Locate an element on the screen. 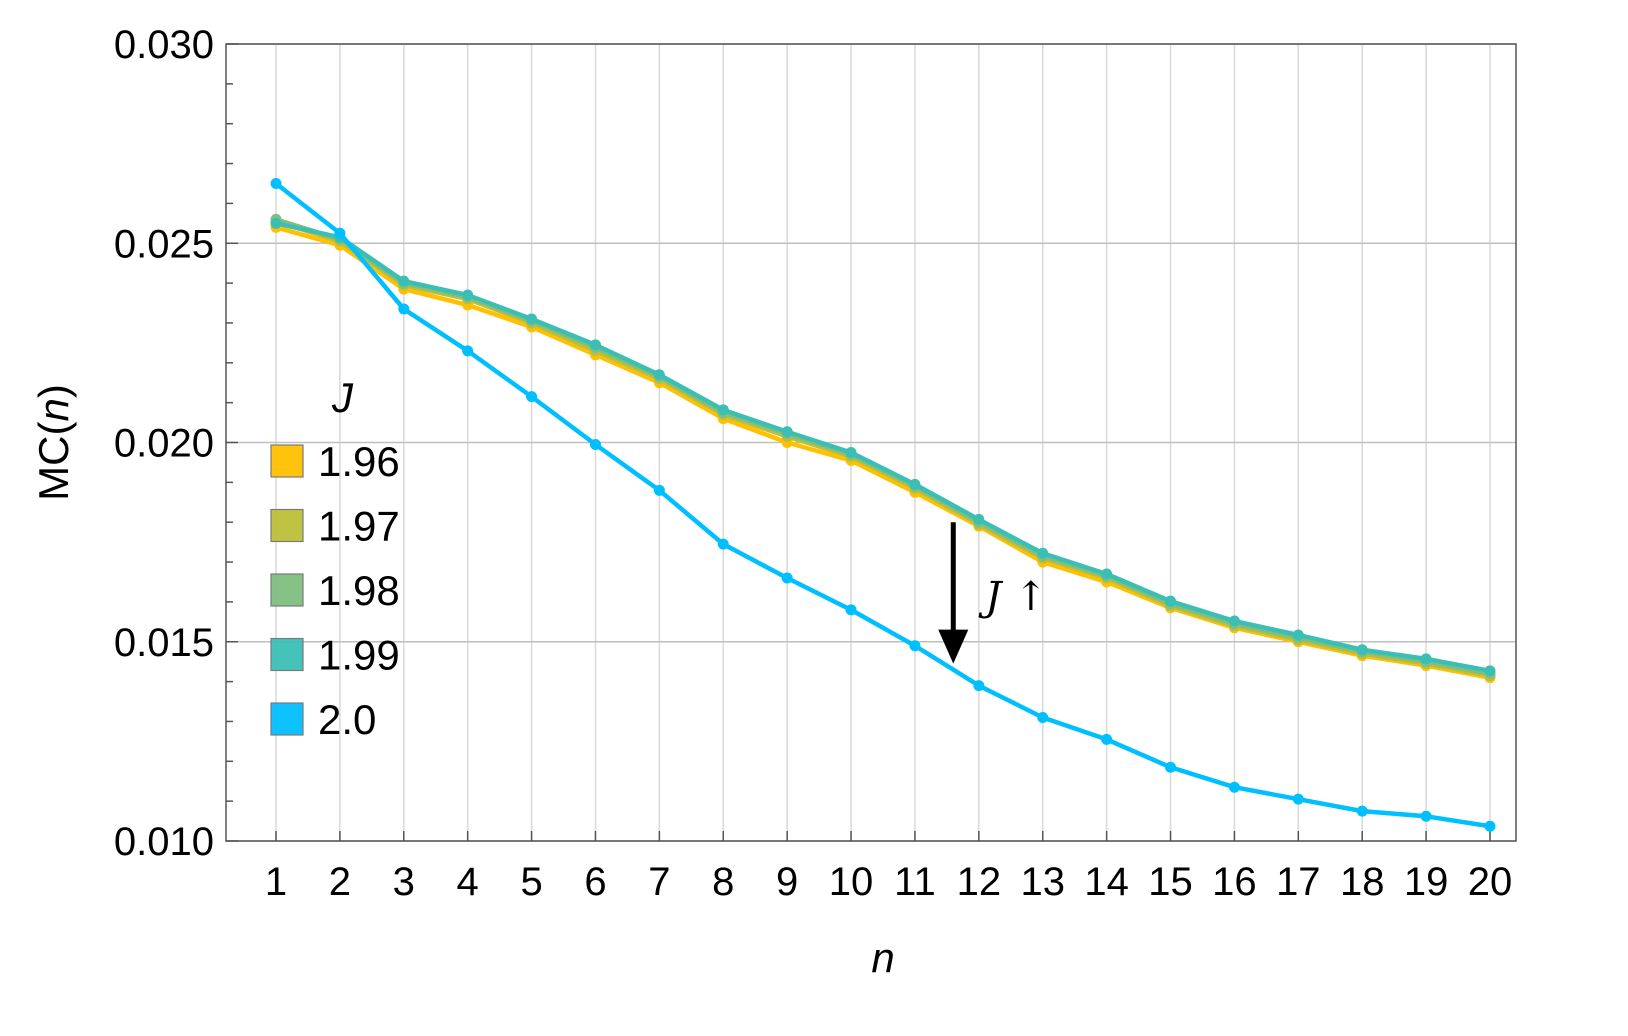 Image resolution: width=1628 pixels, height=1036 pixels. y-tick-label: 0.025 is located at coordinates (164, 244).